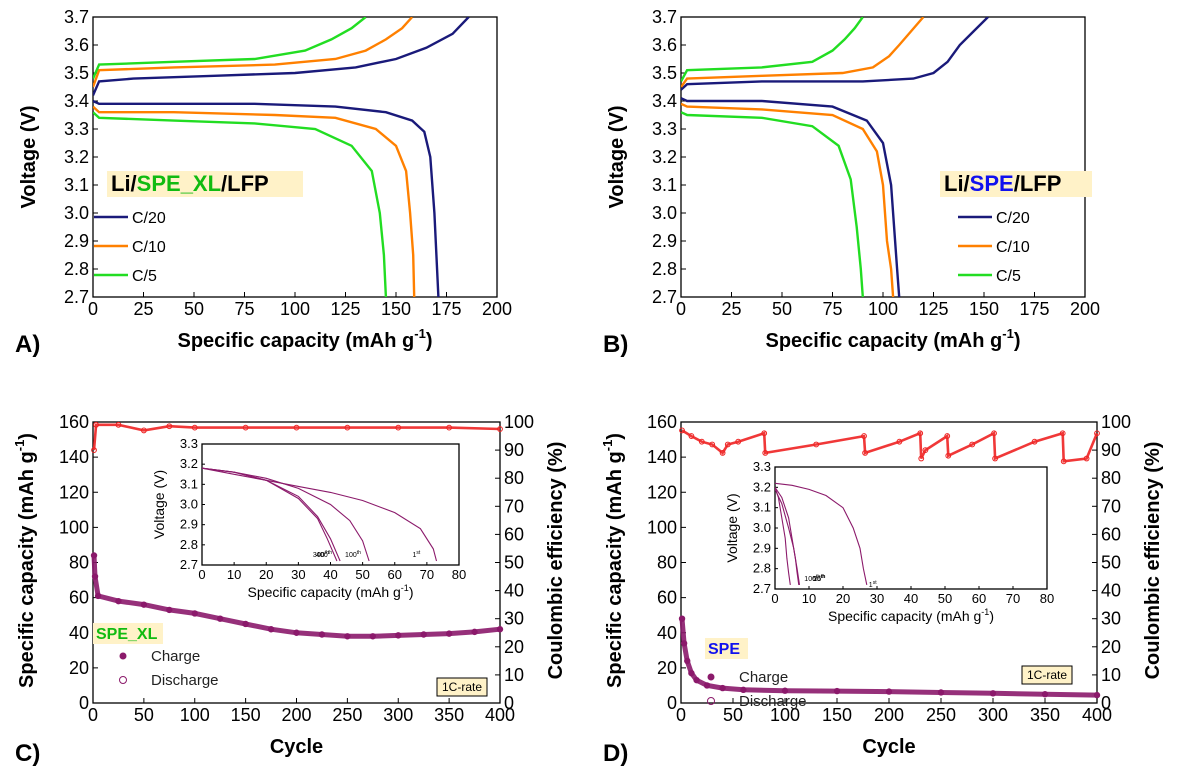 The image size is (1181, 783). I want to click on inset-cycle-annotation: 300th, so click(321, 554).